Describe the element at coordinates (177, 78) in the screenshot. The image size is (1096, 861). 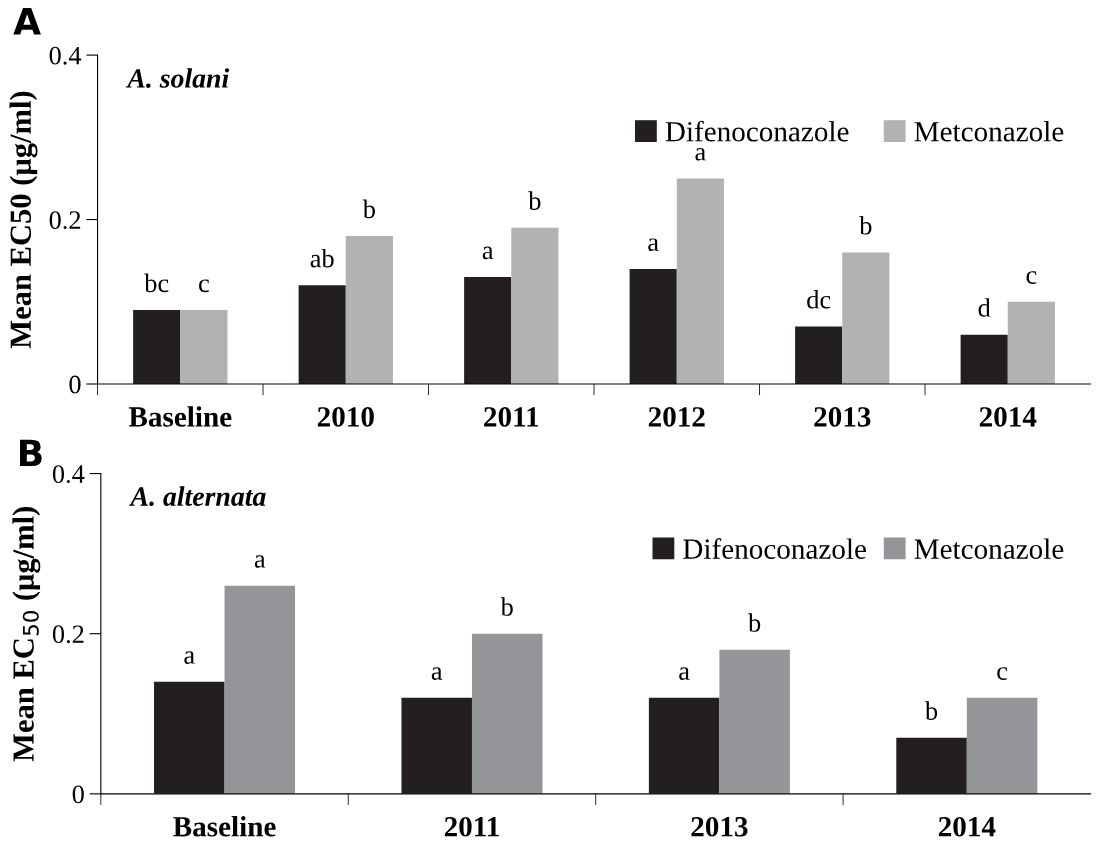
I see `chart-title: A. solani` at that location.